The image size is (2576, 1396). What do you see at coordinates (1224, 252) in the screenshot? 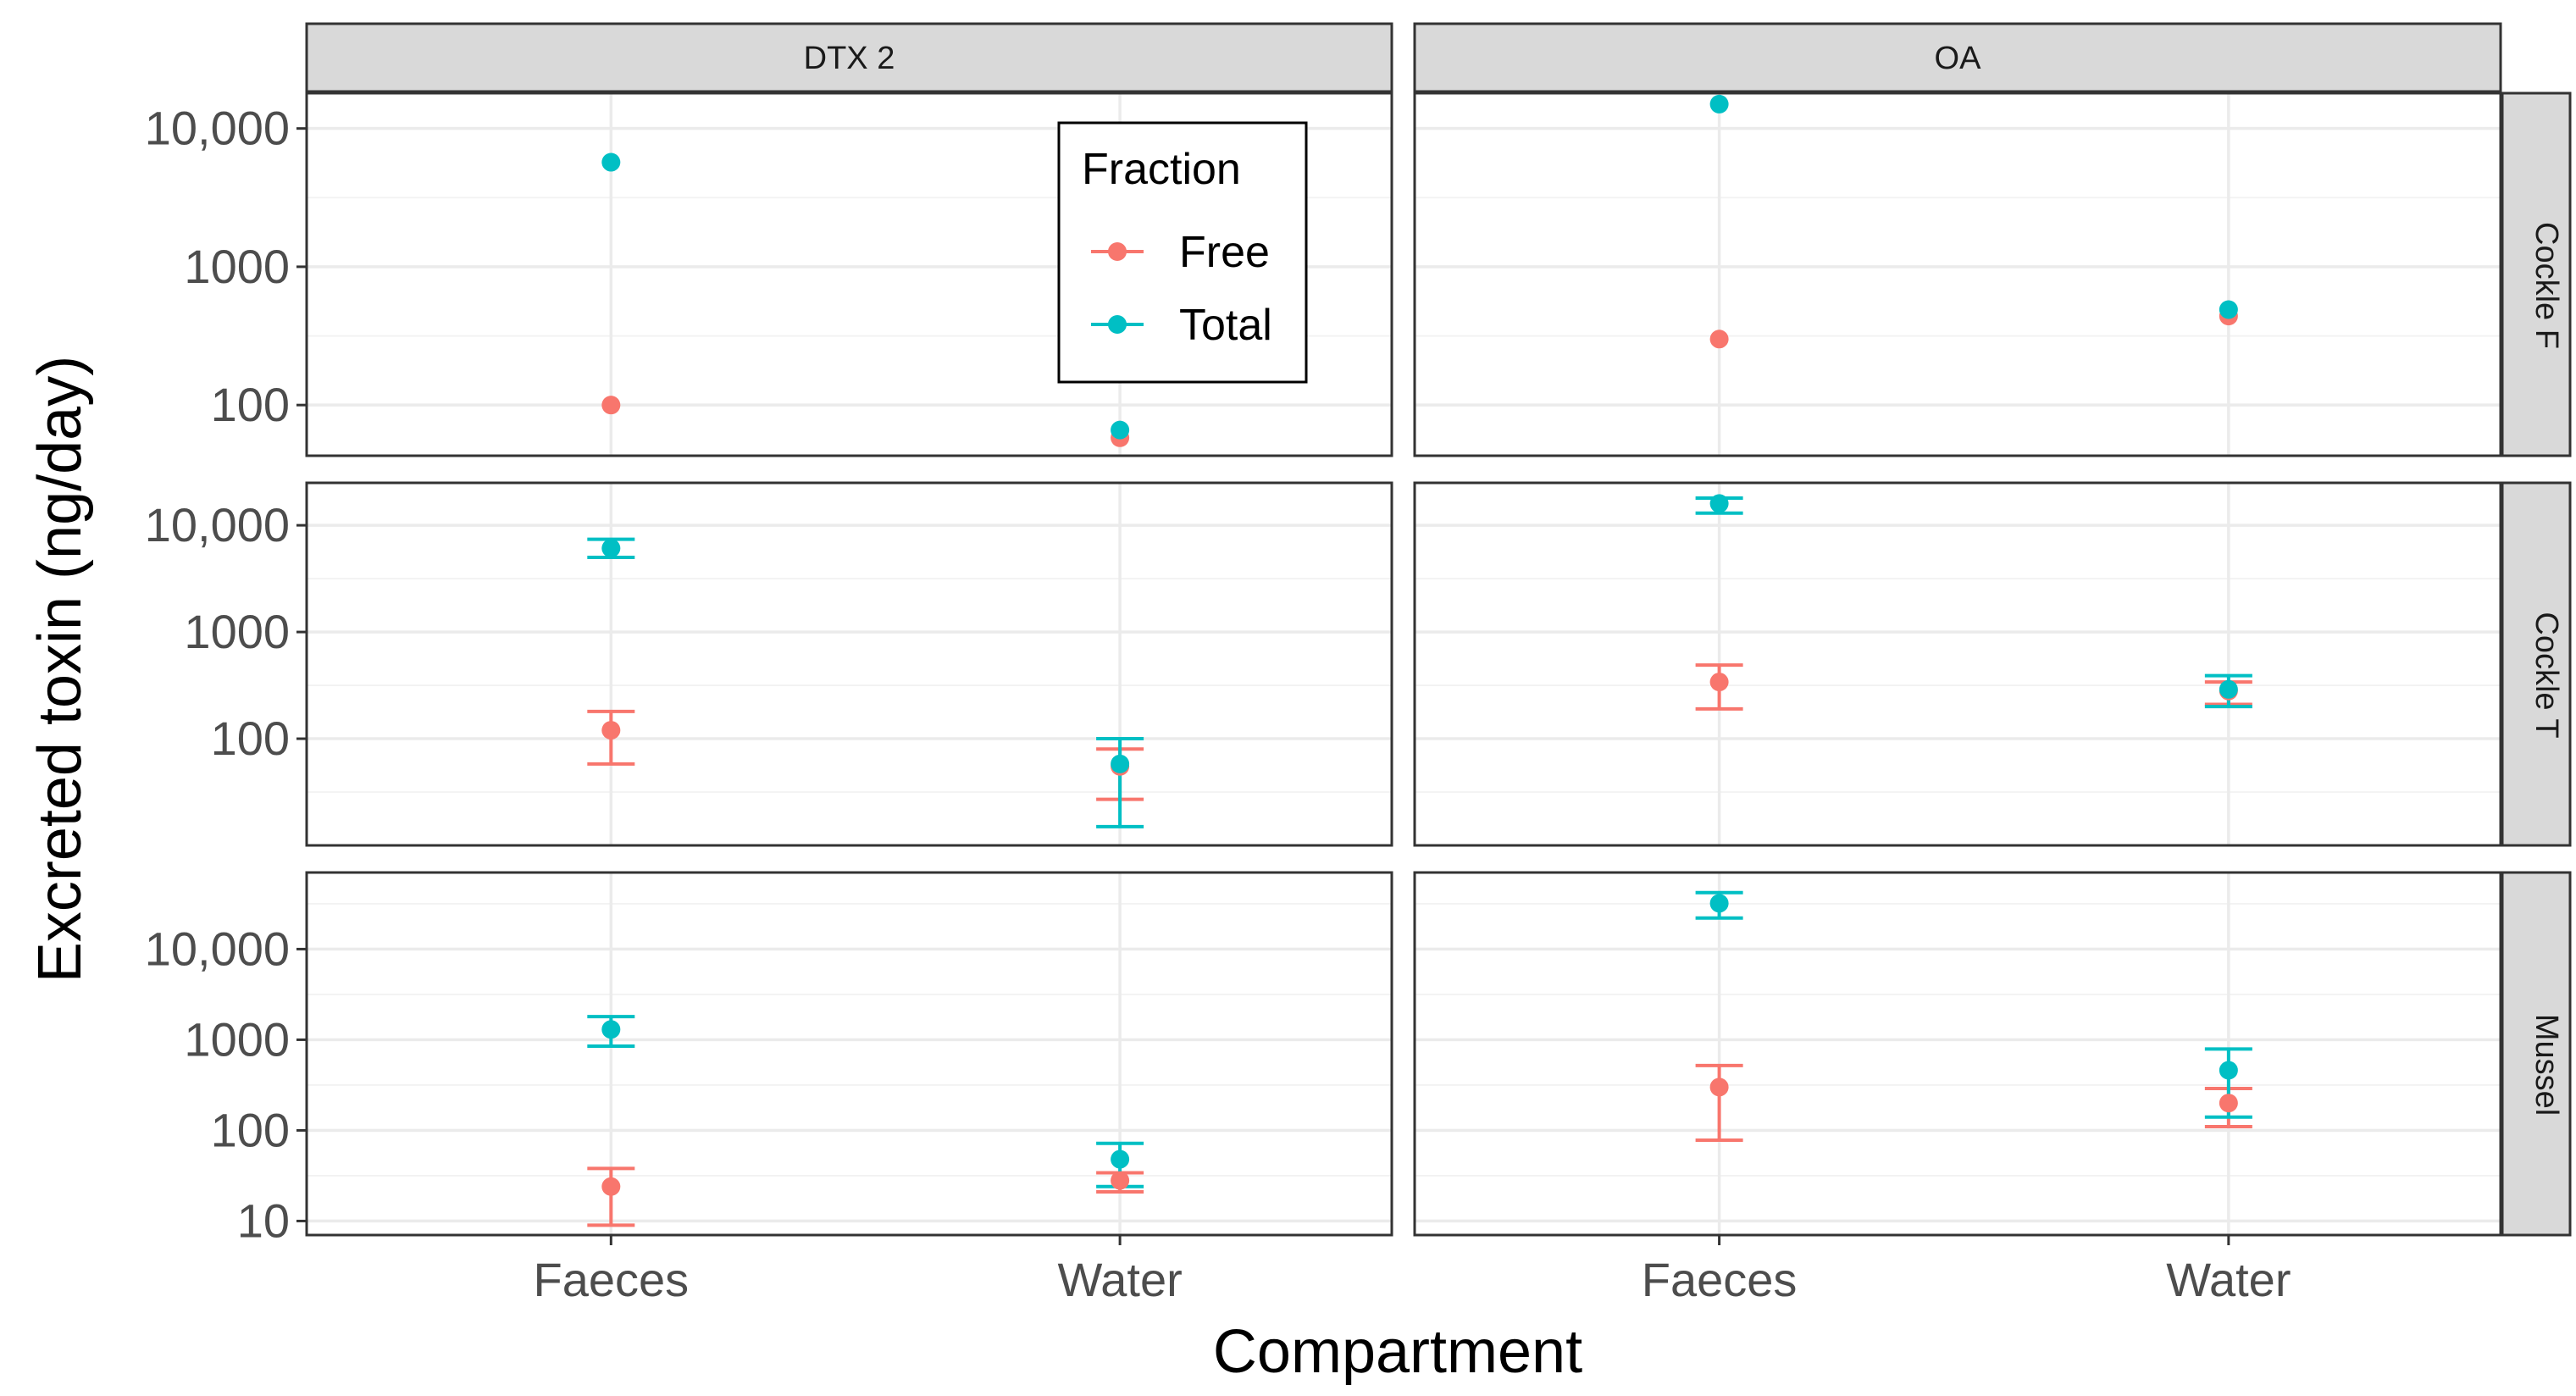
I see `legend-label-free: Free` at bounding box center [1224, 252].